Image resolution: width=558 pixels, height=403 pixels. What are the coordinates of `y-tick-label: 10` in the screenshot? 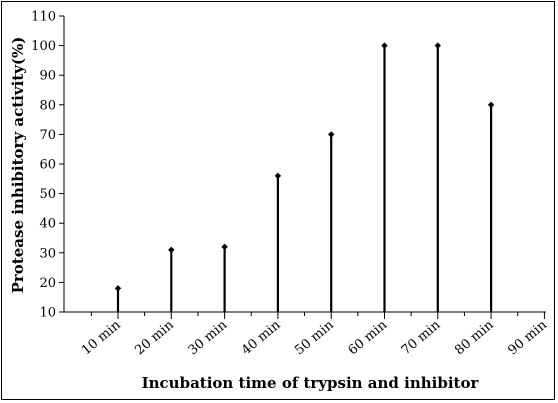 It's located at (47, 313).